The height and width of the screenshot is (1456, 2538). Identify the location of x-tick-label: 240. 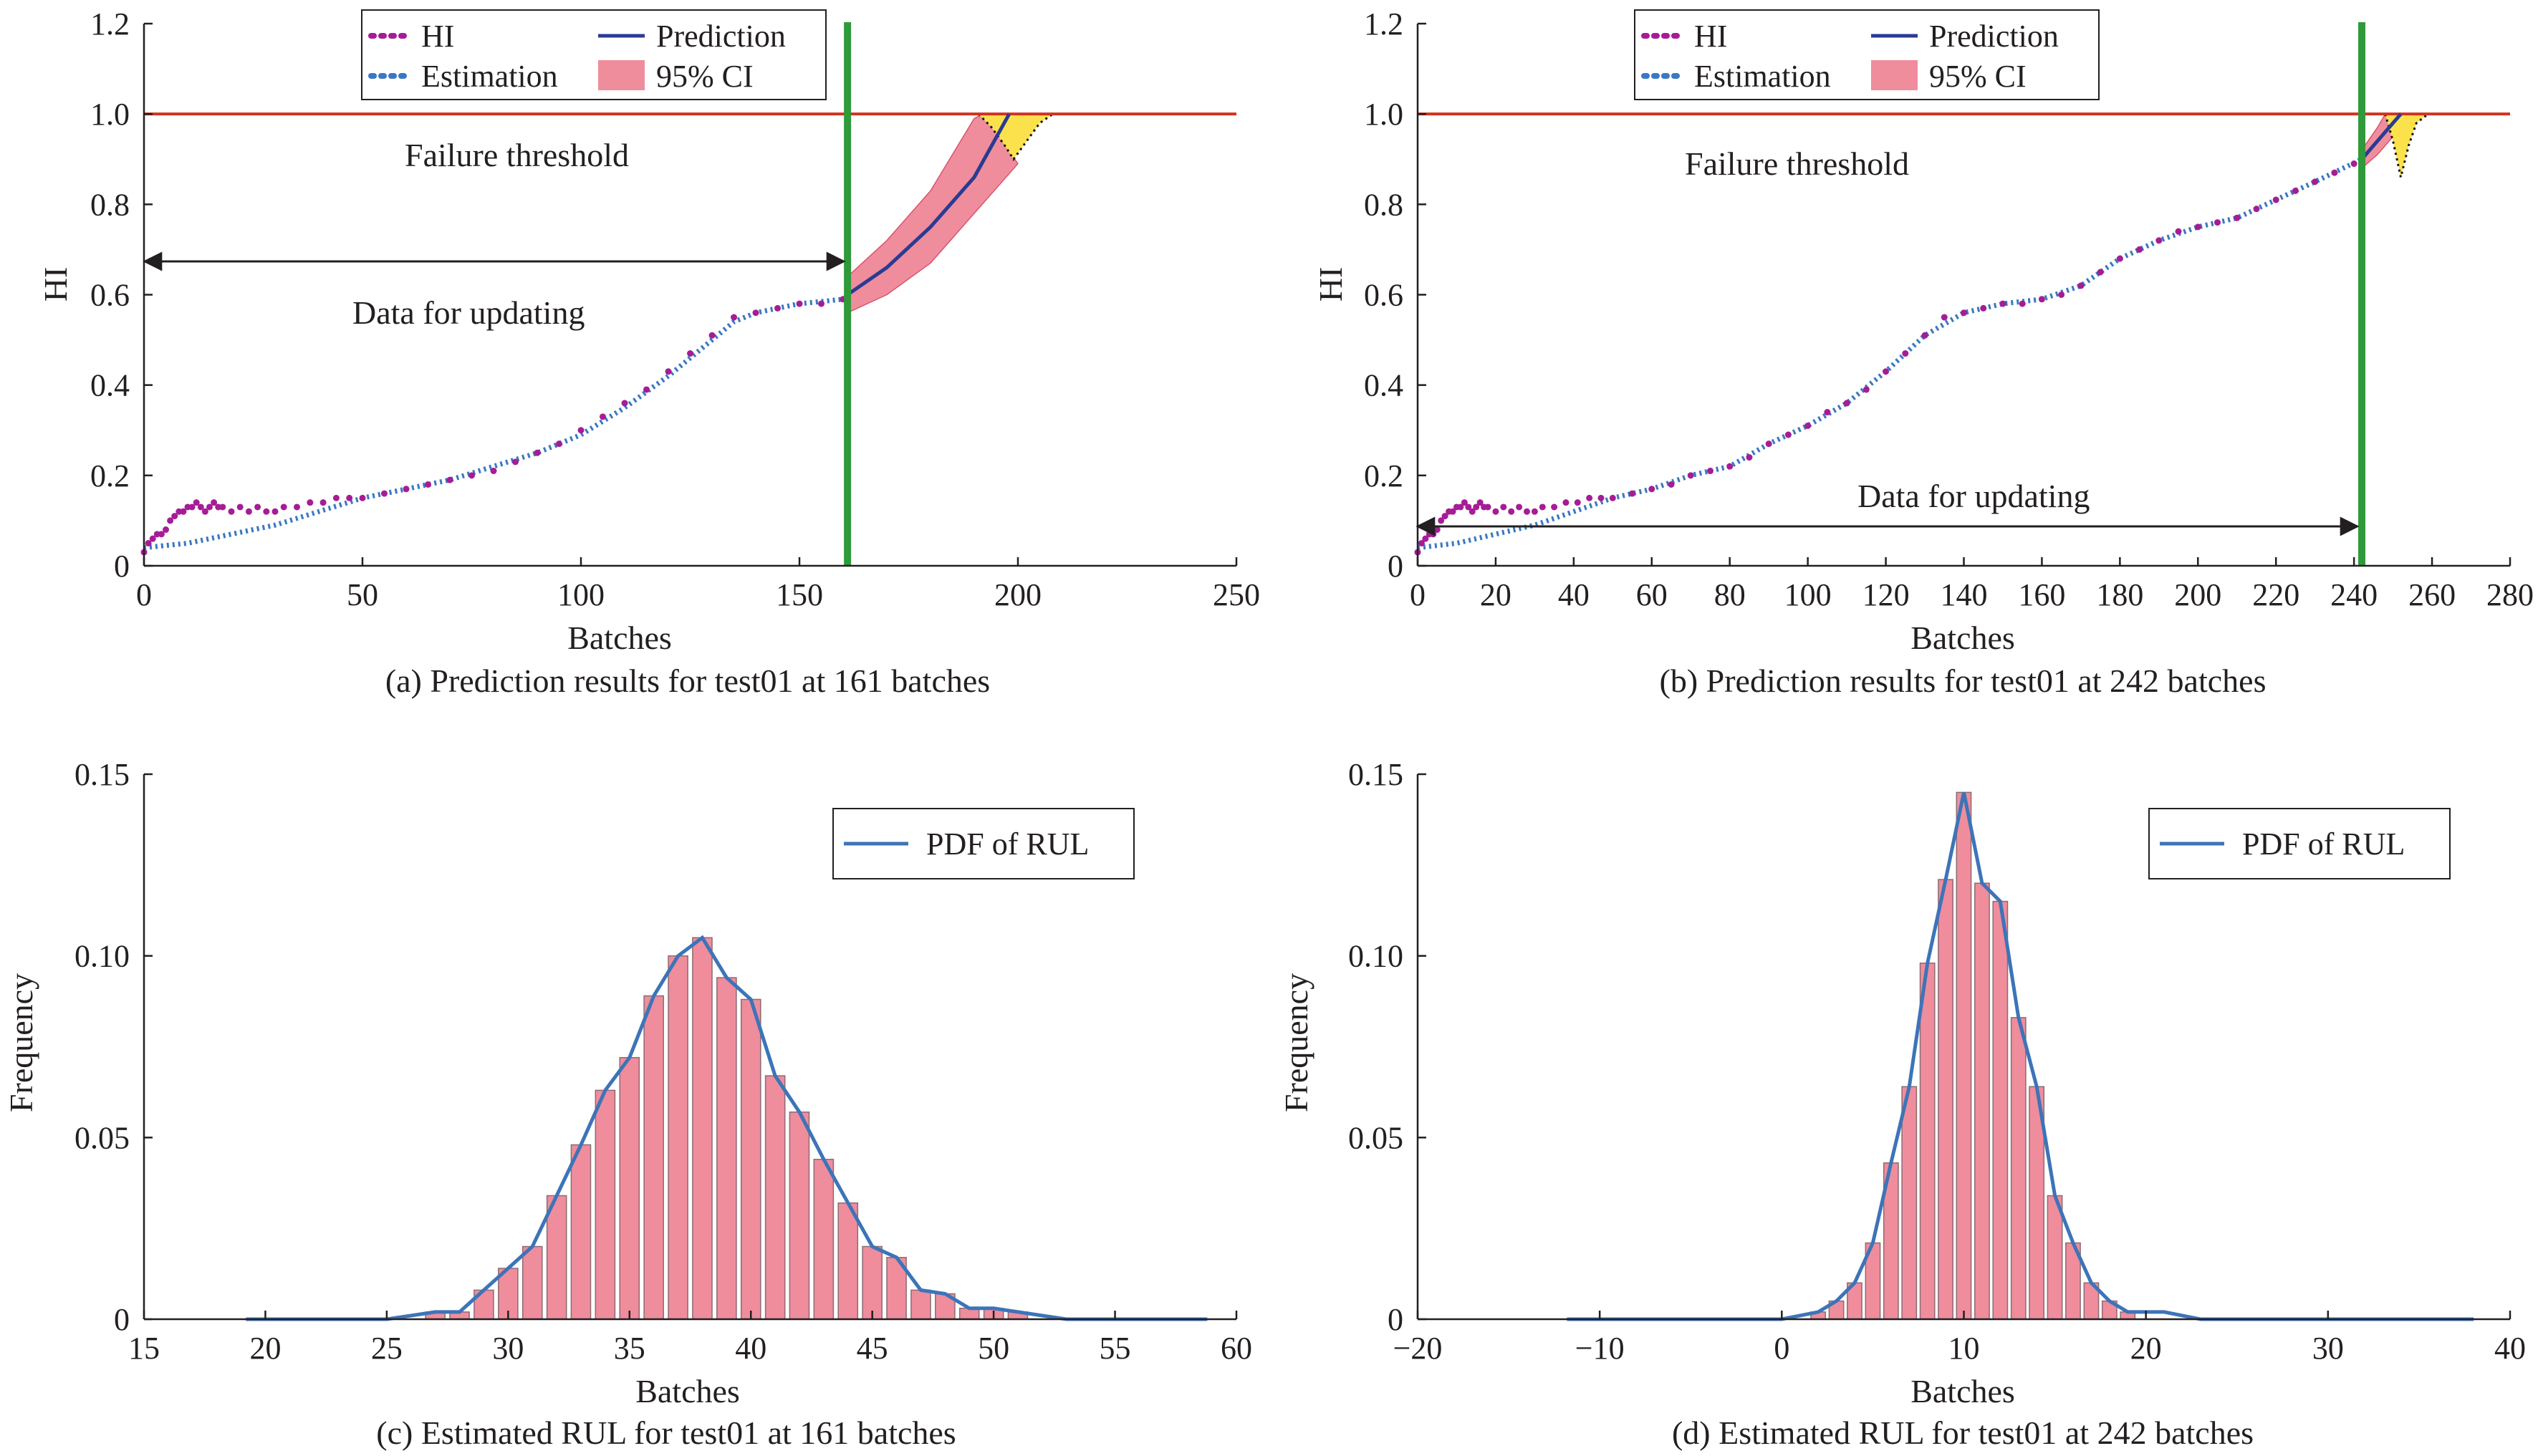
(2354, 594).